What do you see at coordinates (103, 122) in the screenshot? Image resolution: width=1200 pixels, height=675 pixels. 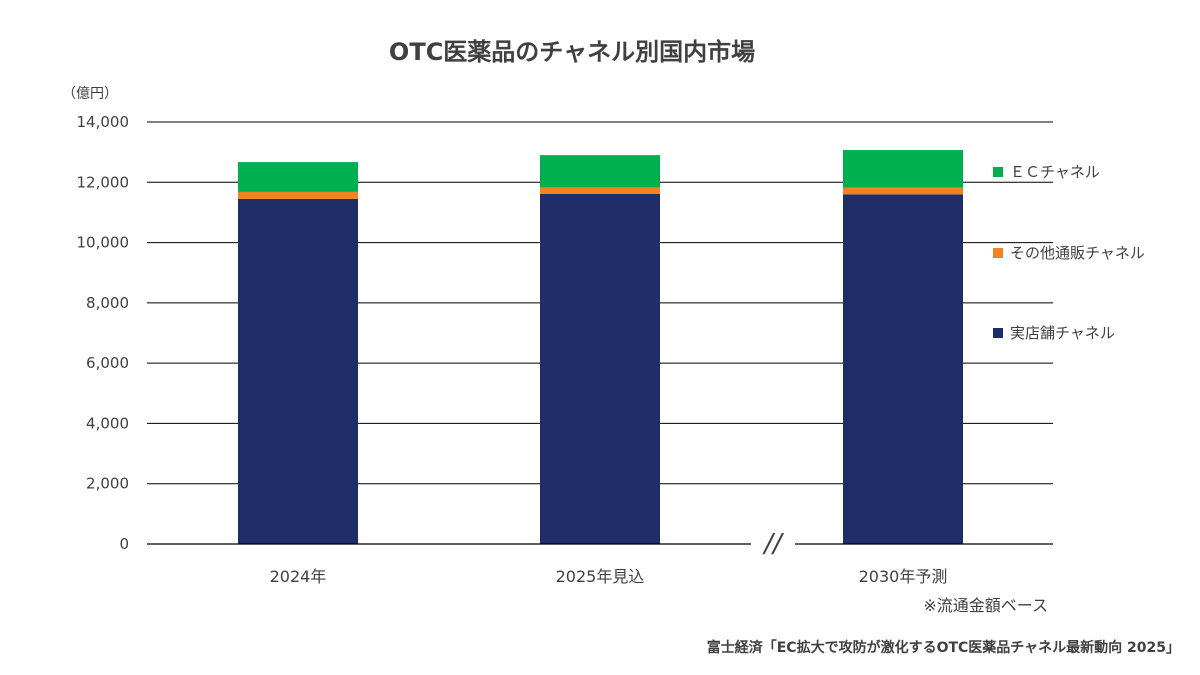 I see `y-tick-label: 14,000` at bounding box center [103, 122].